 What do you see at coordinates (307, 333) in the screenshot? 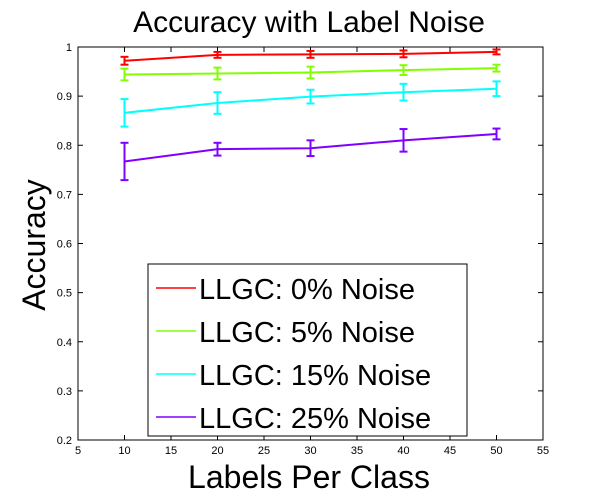
I see `legend-label: LLGC: 5% Noise` at bounding box center [307, 333].